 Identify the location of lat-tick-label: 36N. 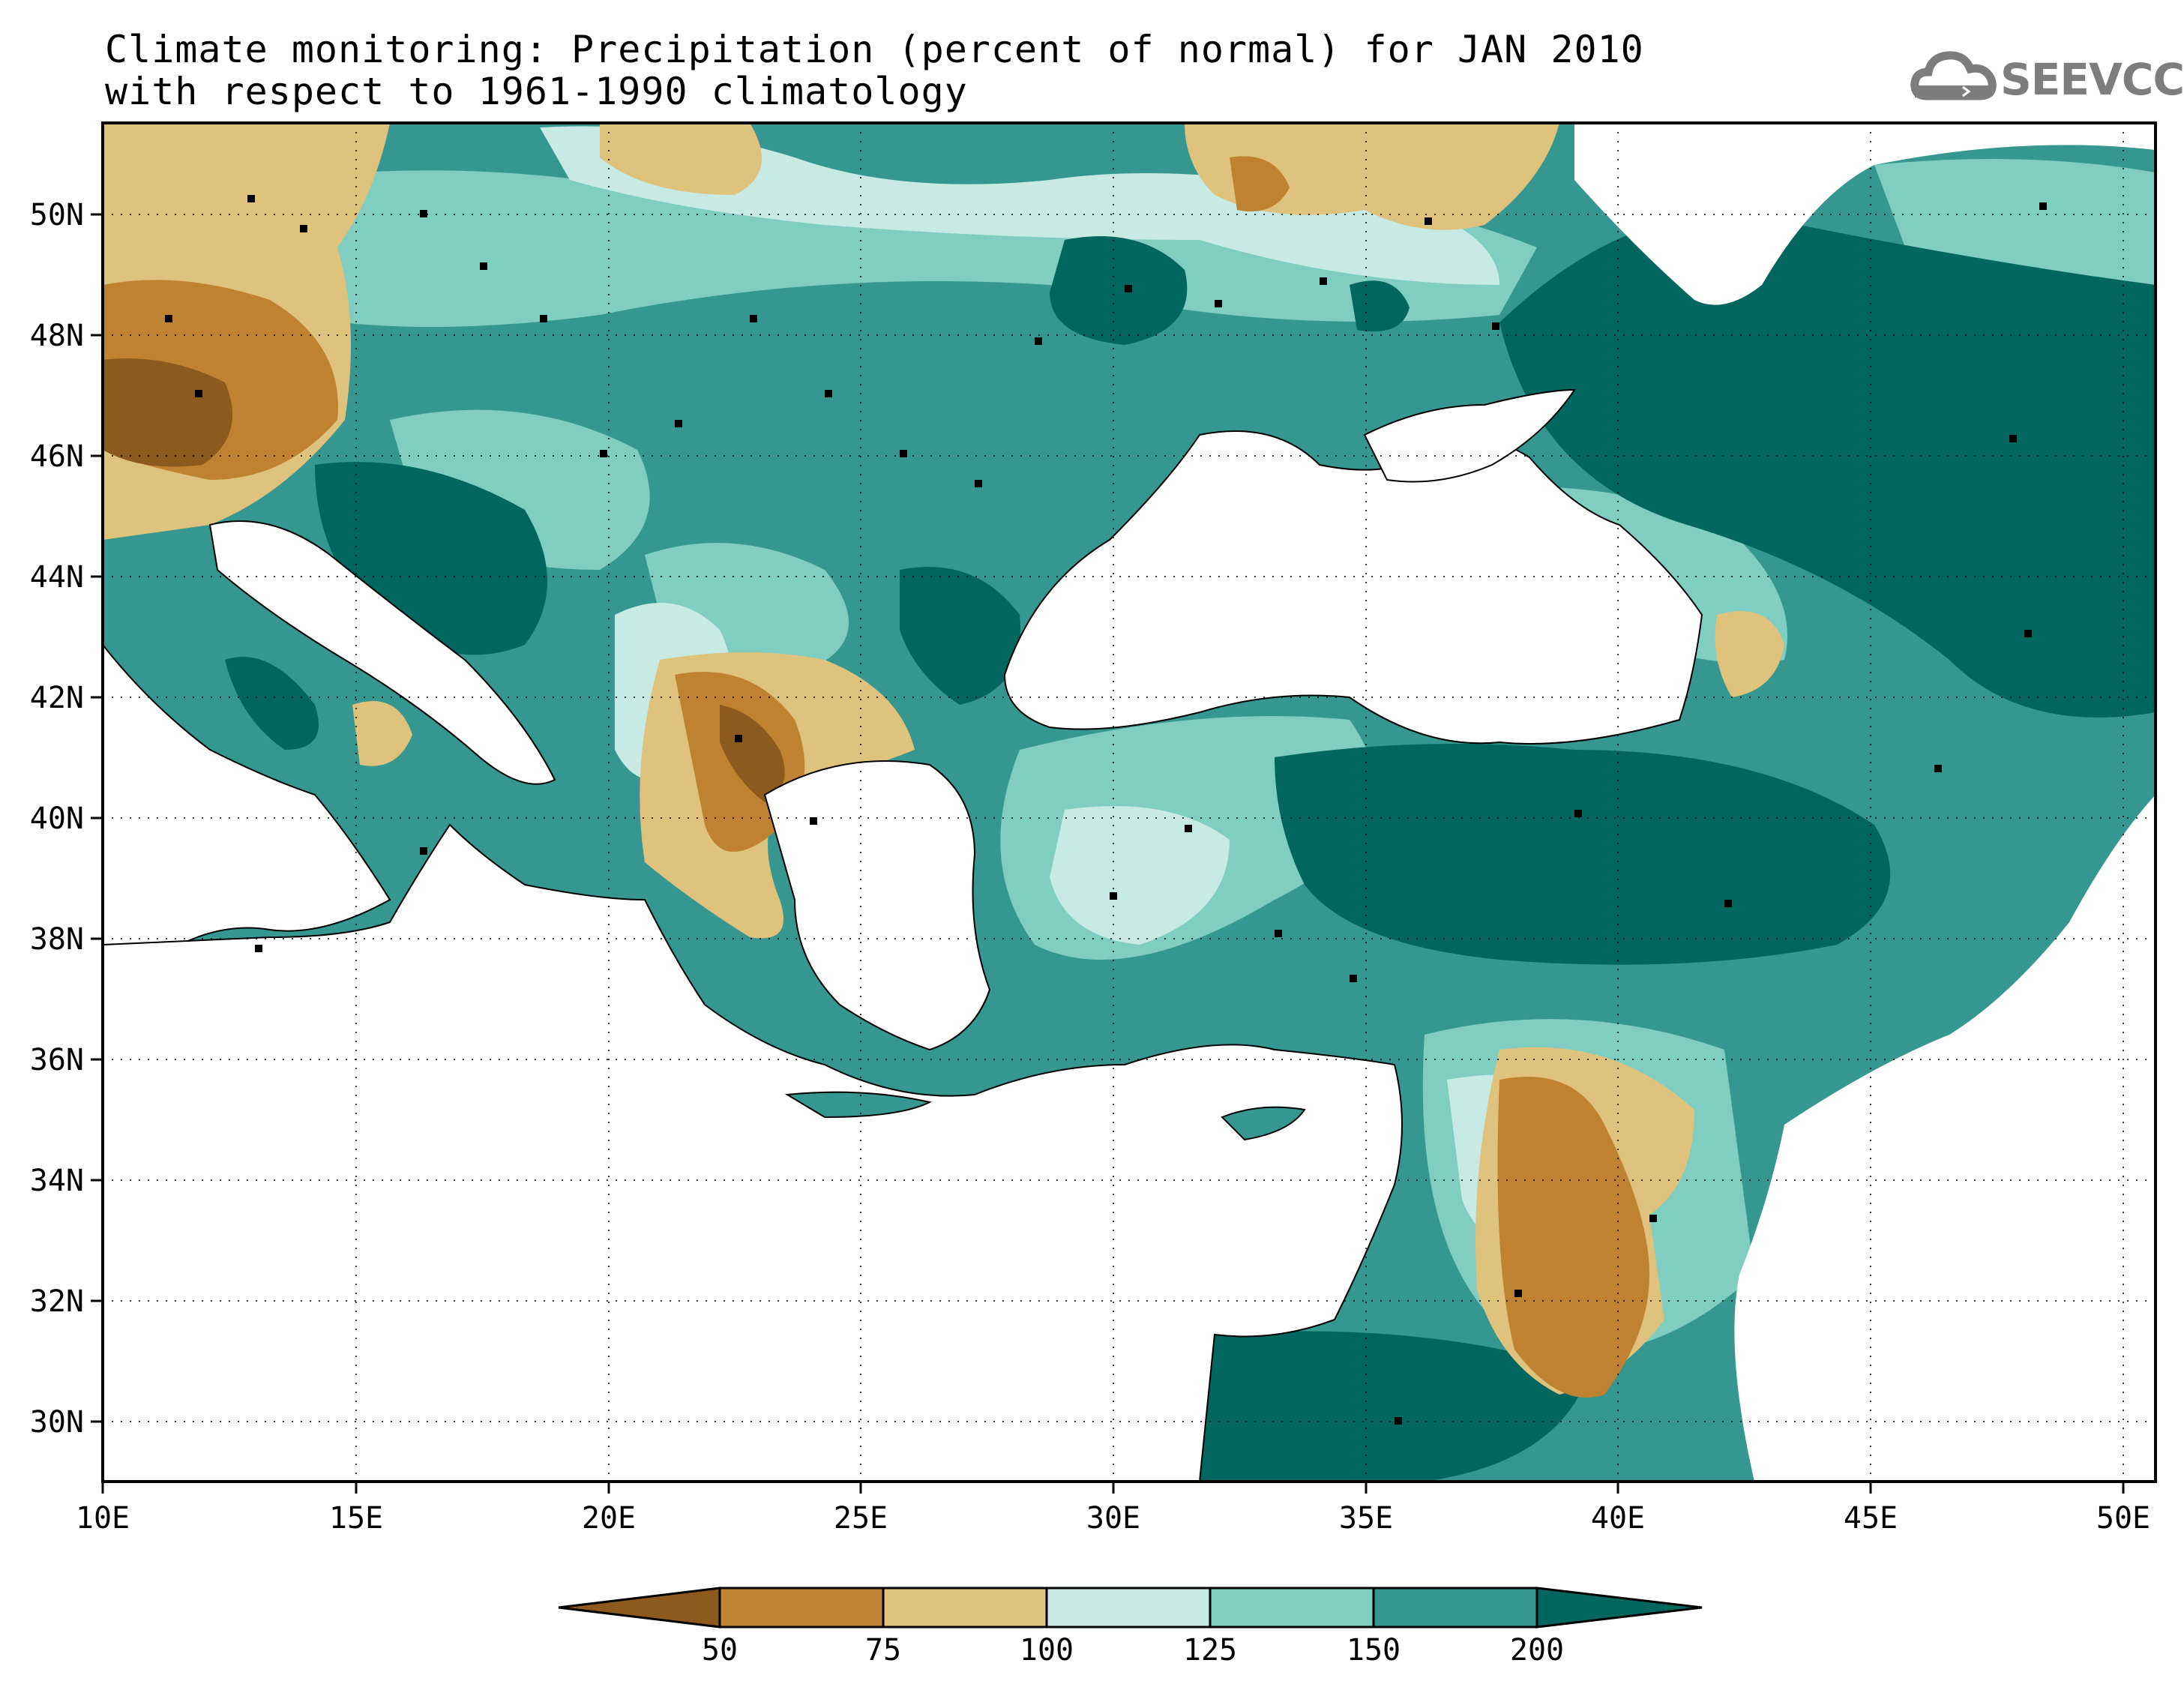
(57, 1060).